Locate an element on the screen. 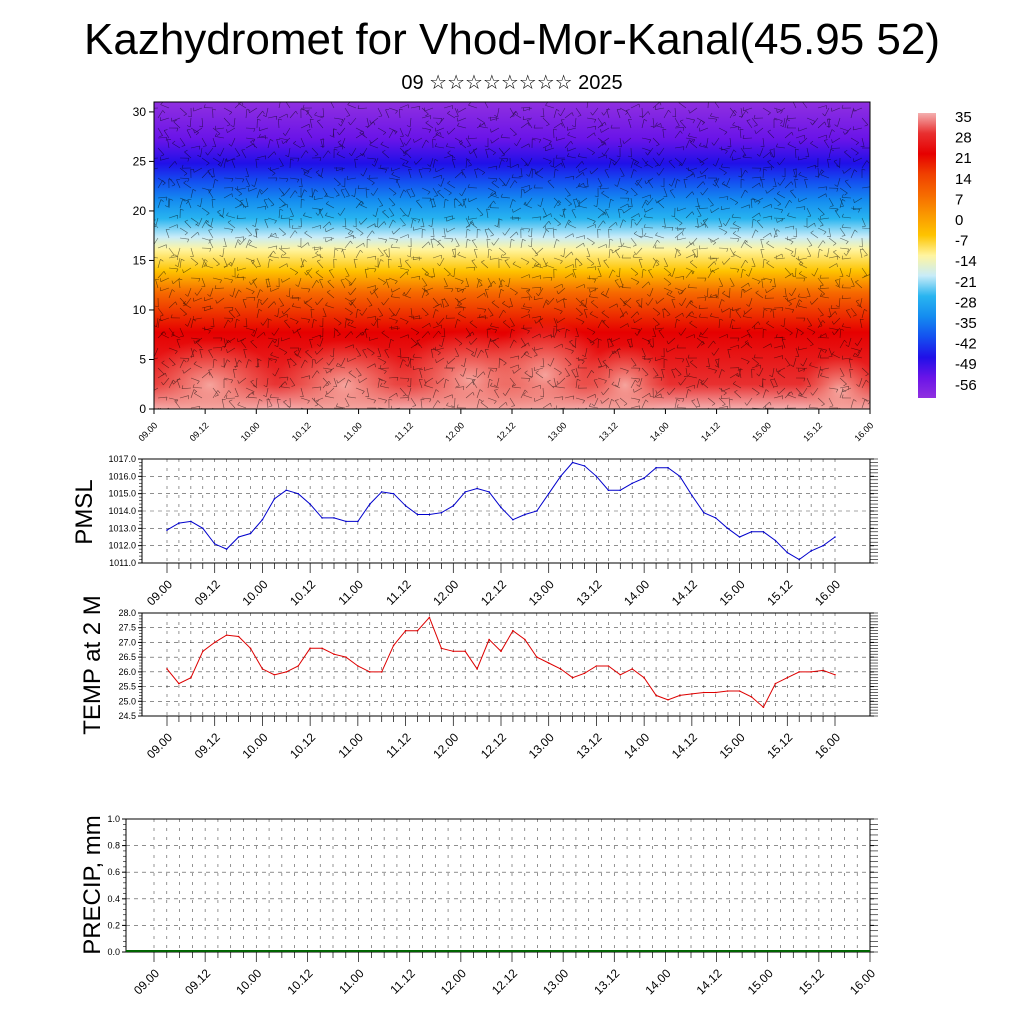 The height and width of the screenshot is (1024, 1024). x-tick-label: 11.00 is located at coordinates (351, 981).